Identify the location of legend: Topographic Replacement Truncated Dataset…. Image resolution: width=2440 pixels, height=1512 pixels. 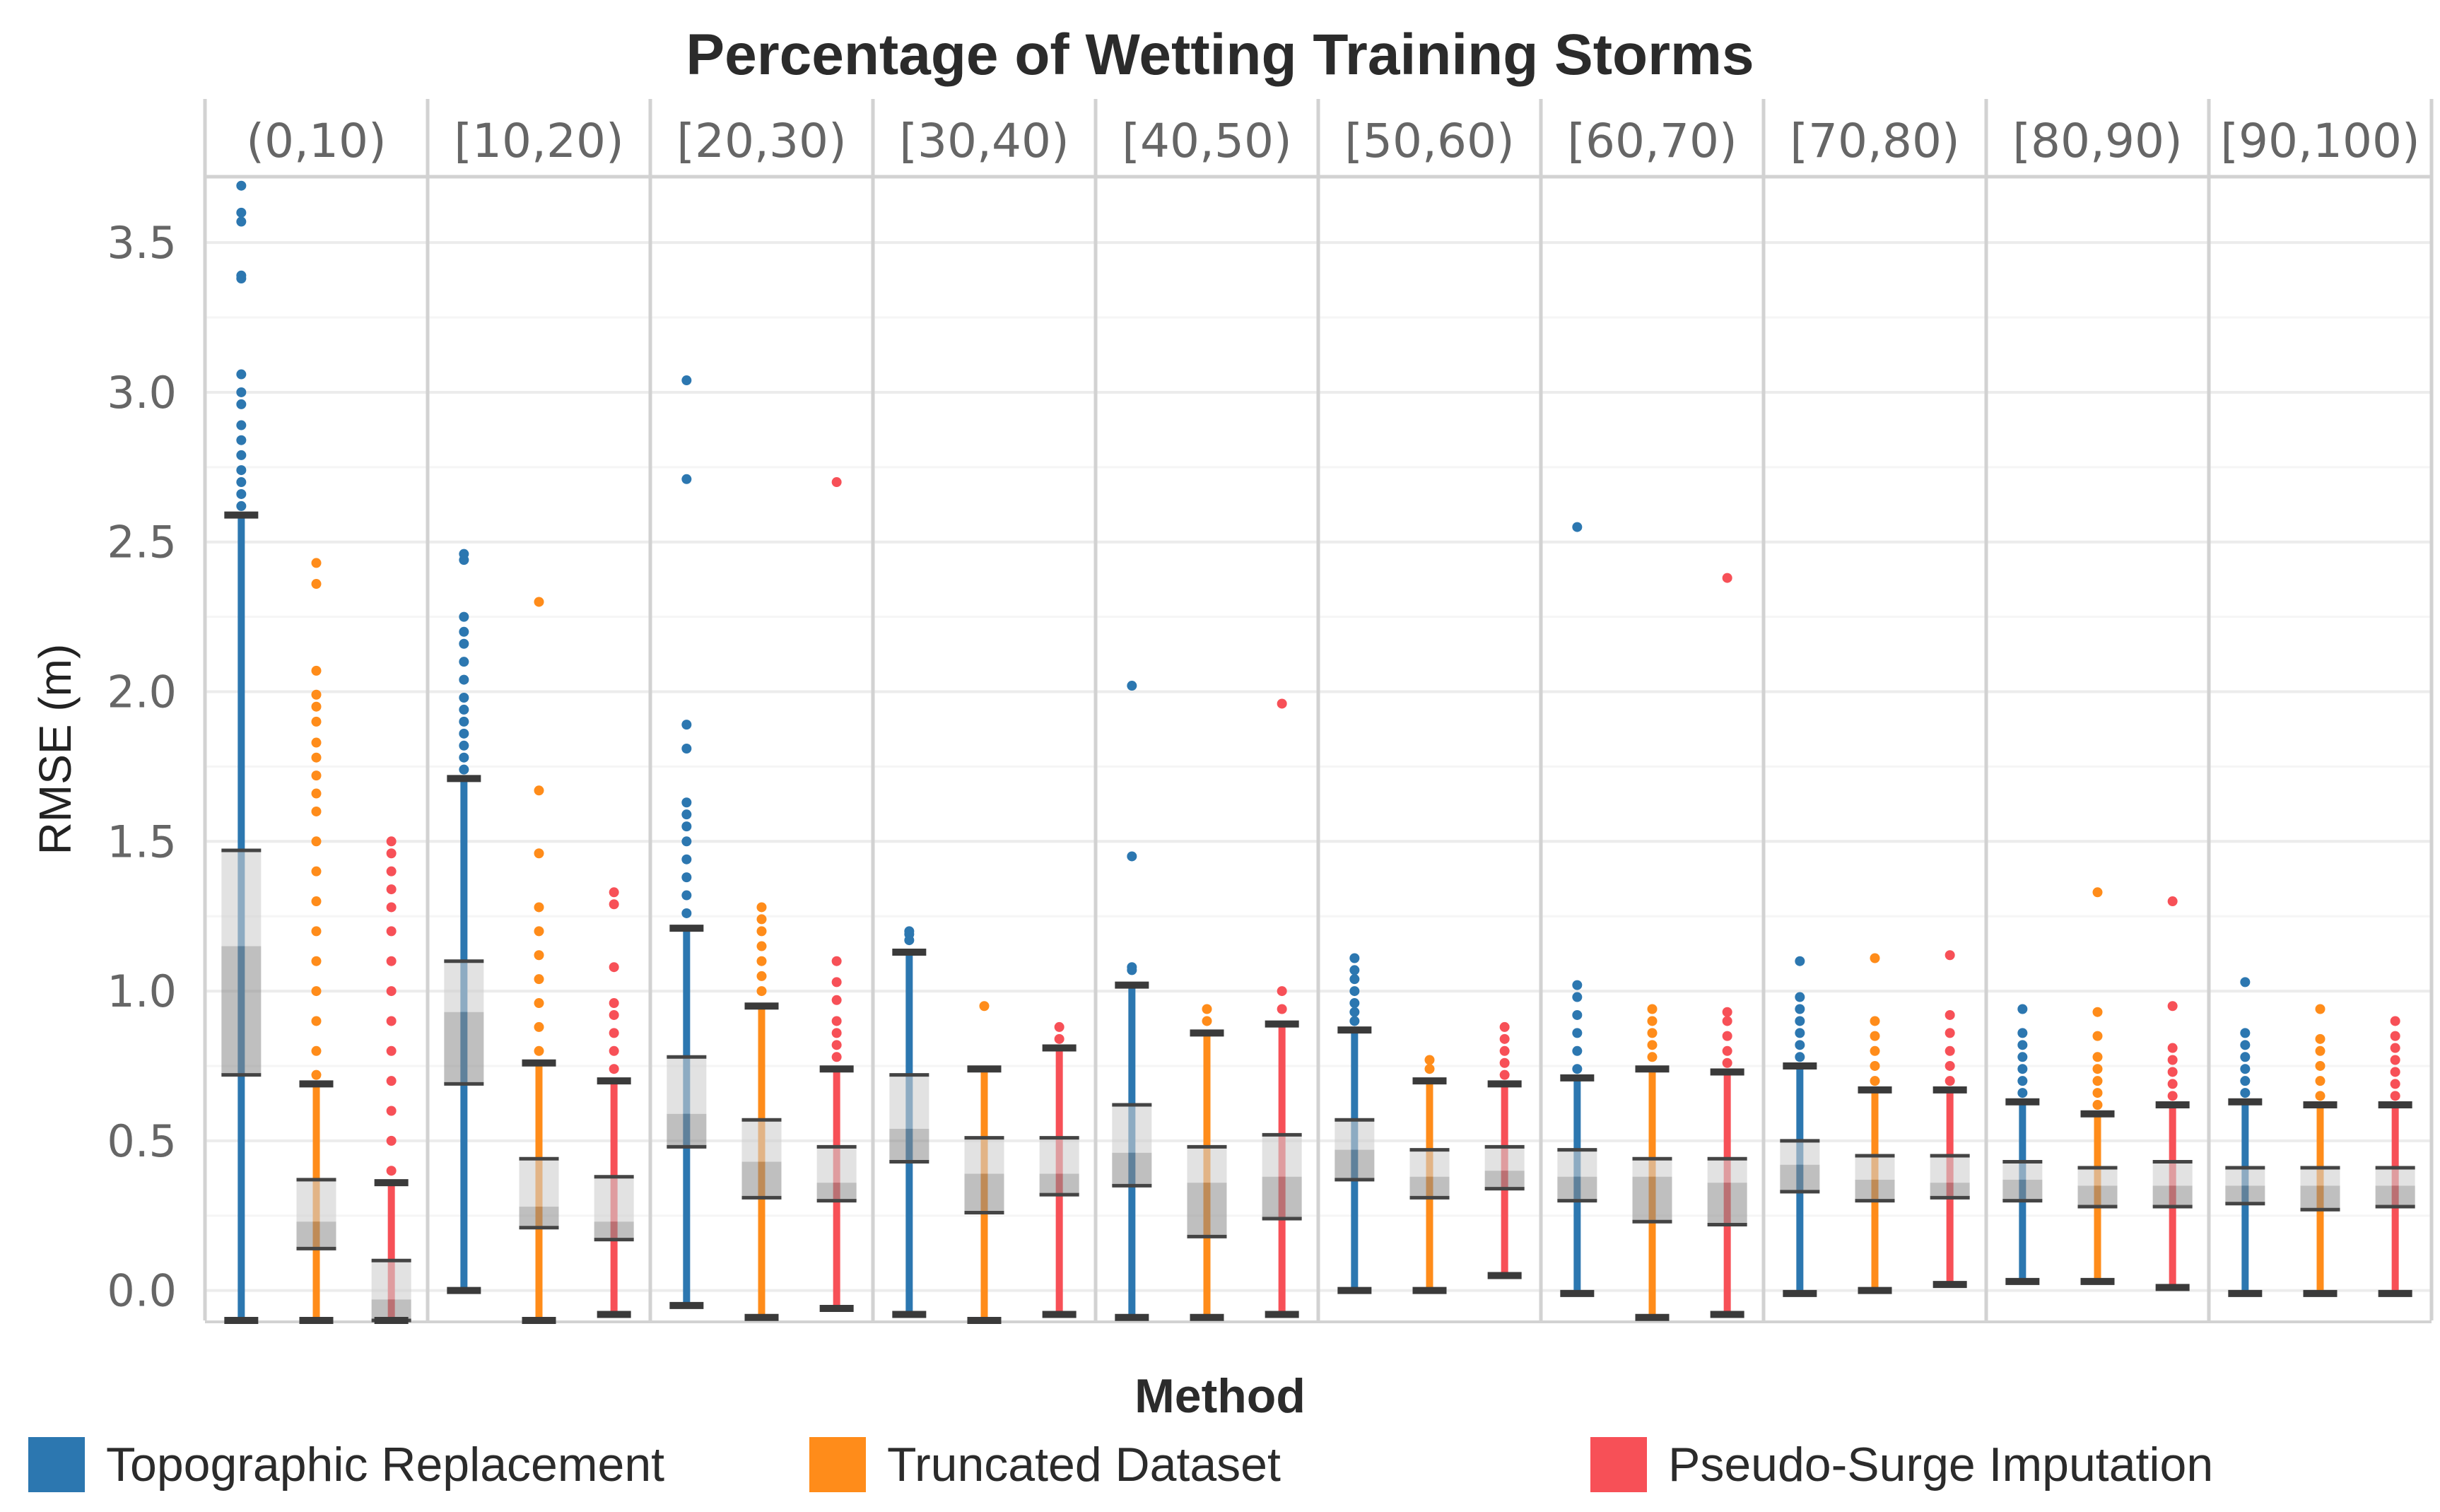
(1120, 1464).